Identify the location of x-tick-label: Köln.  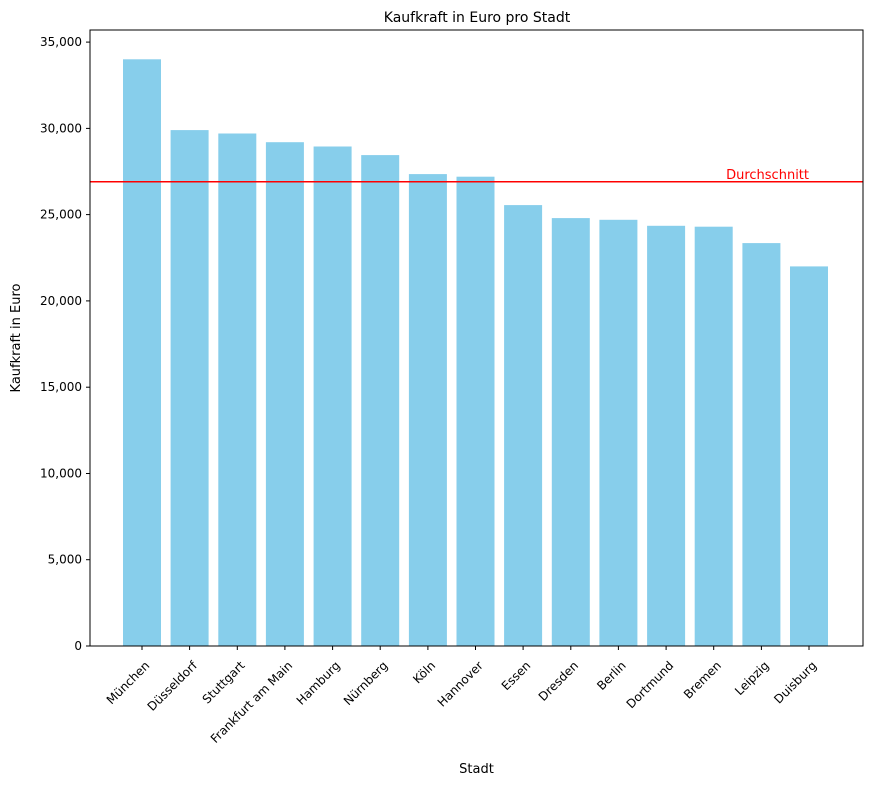
(424, 672).